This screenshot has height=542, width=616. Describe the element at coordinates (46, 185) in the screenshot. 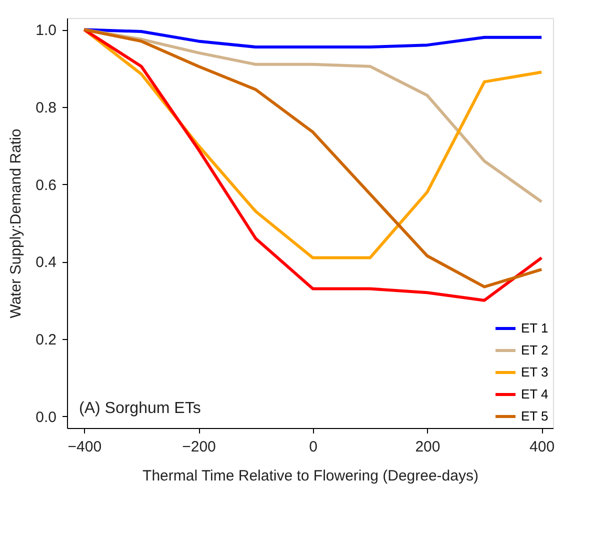

I see `y-tick-label: 0.6` at that location.